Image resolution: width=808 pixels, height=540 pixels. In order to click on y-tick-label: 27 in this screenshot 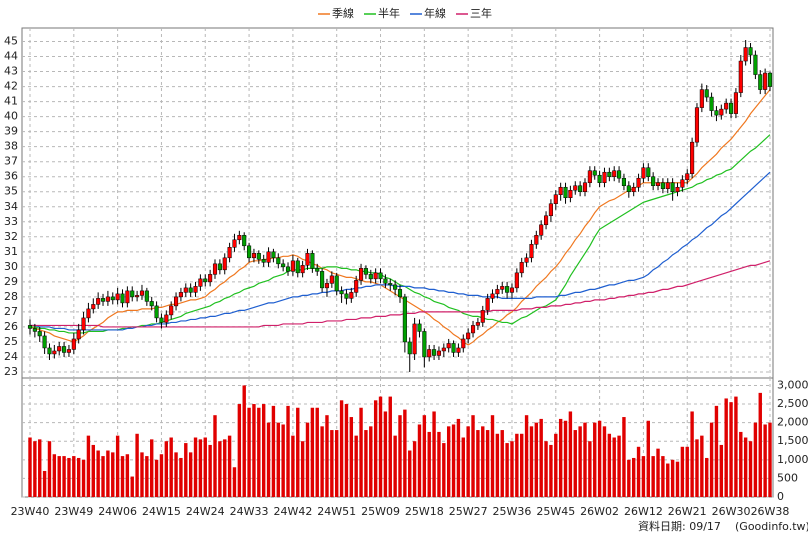, I will do `click(11, 311)`.